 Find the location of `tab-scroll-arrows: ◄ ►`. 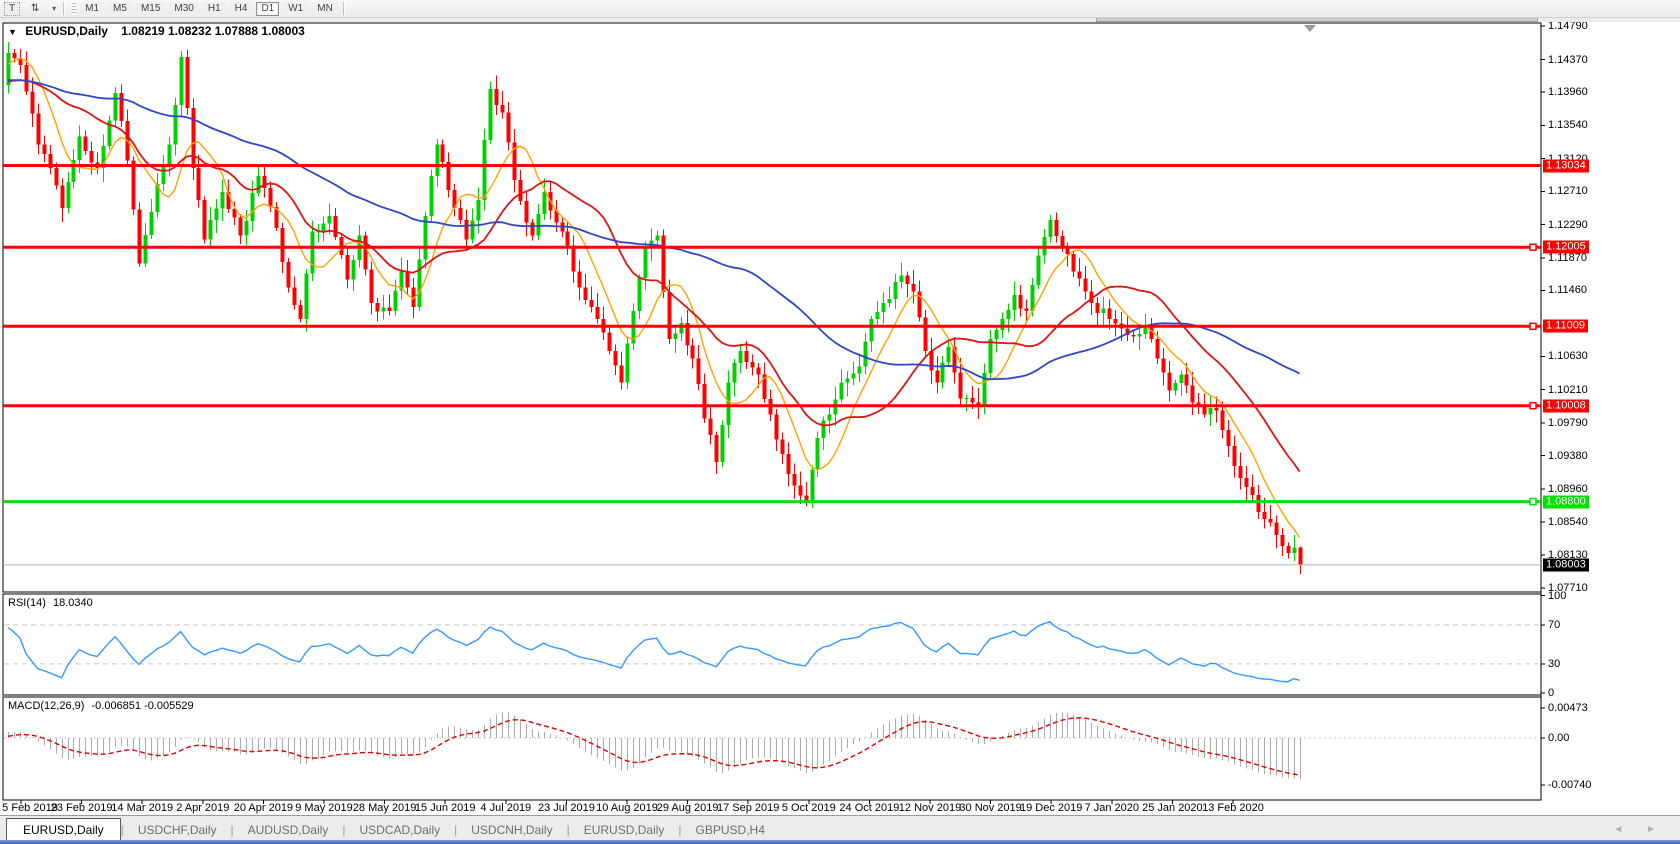

tab-scroll-arrows: ◄ ► is located at coordinates (1639, 829).